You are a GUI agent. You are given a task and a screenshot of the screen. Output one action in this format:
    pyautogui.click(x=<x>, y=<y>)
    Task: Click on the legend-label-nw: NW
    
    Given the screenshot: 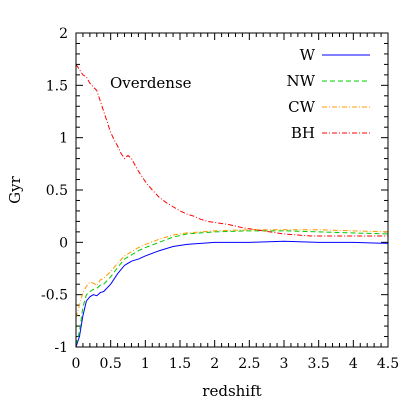 What is the action you would take?
    pyautogui.click(x=300, y=81)
    